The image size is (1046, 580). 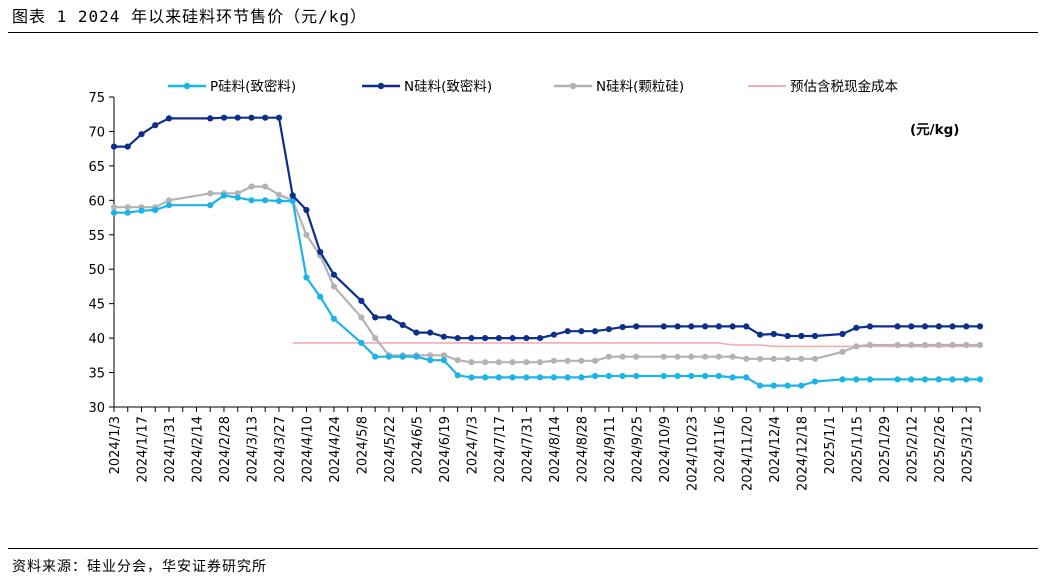 I want to click on x-tick-label: 2025/2/12, so click(x=912, y=449).